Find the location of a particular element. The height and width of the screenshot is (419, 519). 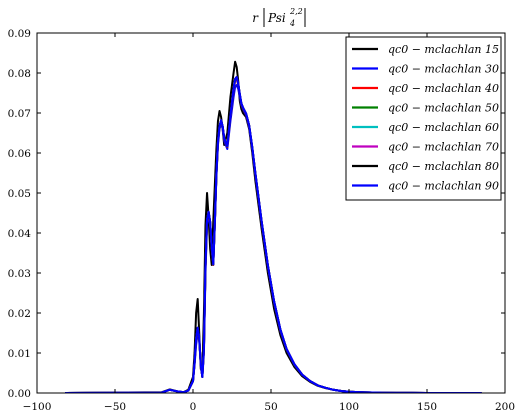

legend-label-4: qc0 − mclachlan 50 is located at coordinates (443, 108).